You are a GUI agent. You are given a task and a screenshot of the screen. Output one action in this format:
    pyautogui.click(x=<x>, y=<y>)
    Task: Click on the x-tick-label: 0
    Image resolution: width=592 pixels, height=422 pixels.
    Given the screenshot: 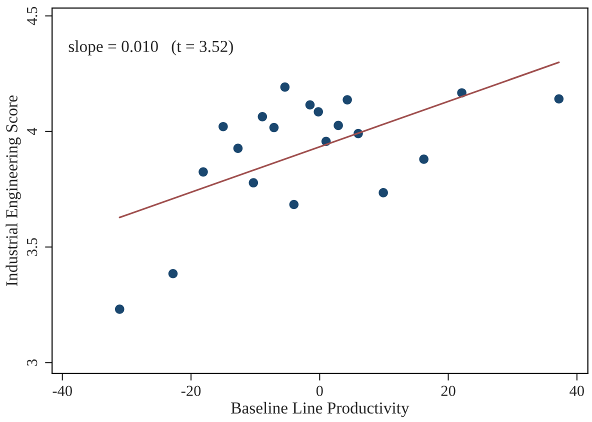 What is the action you would take?
    pyautogui.click(x=319, y=391)
    